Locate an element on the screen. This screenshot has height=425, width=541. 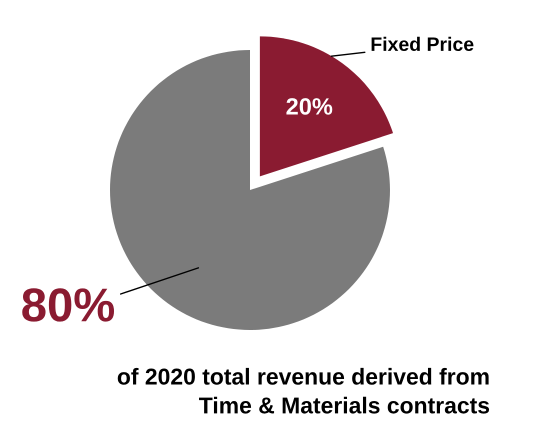
data-label: 80% is located at coordinates (68, 305).